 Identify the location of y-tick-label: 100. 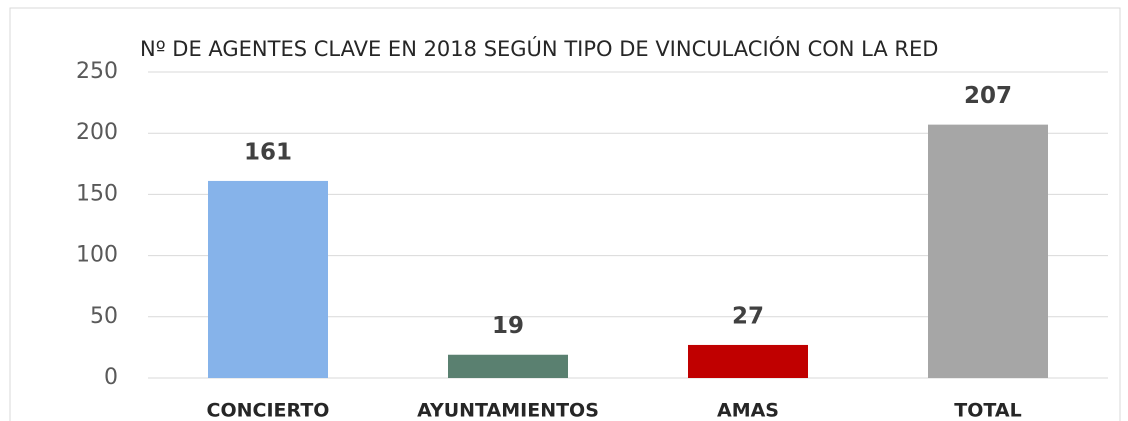
(97, 255).